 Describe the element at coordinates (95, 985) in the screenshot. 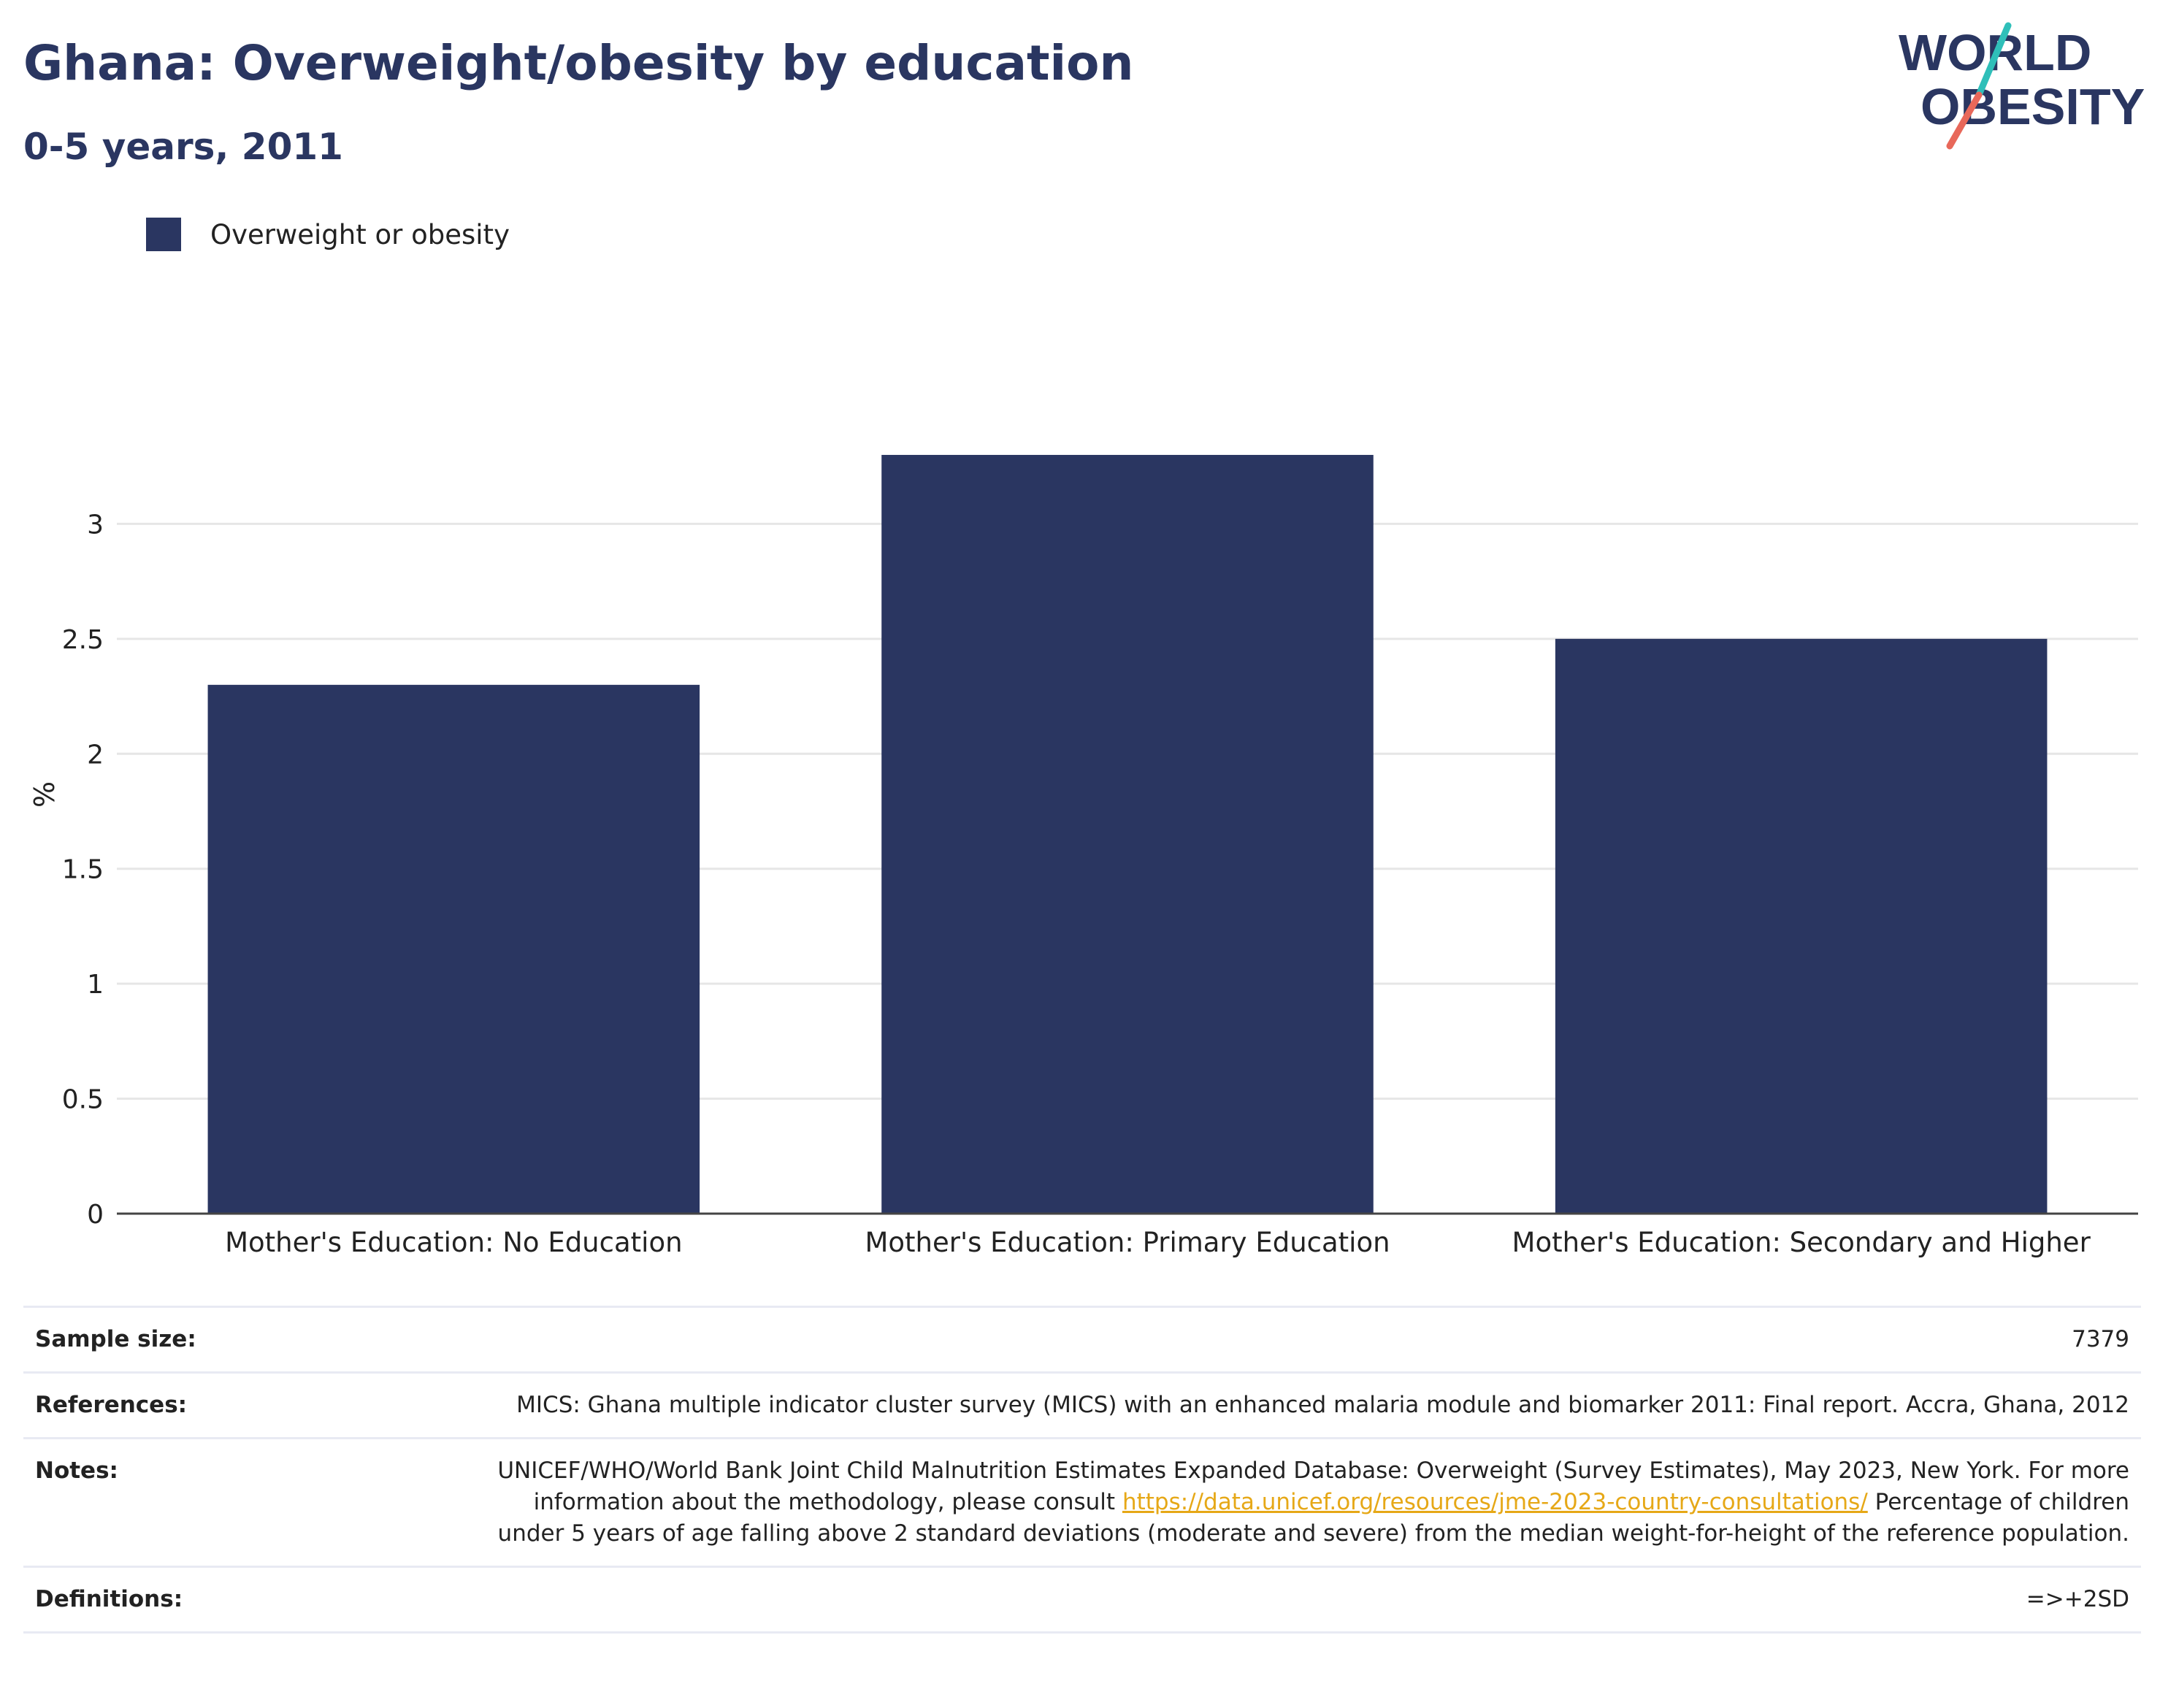

I see `y-tick-label: 1` at that location.